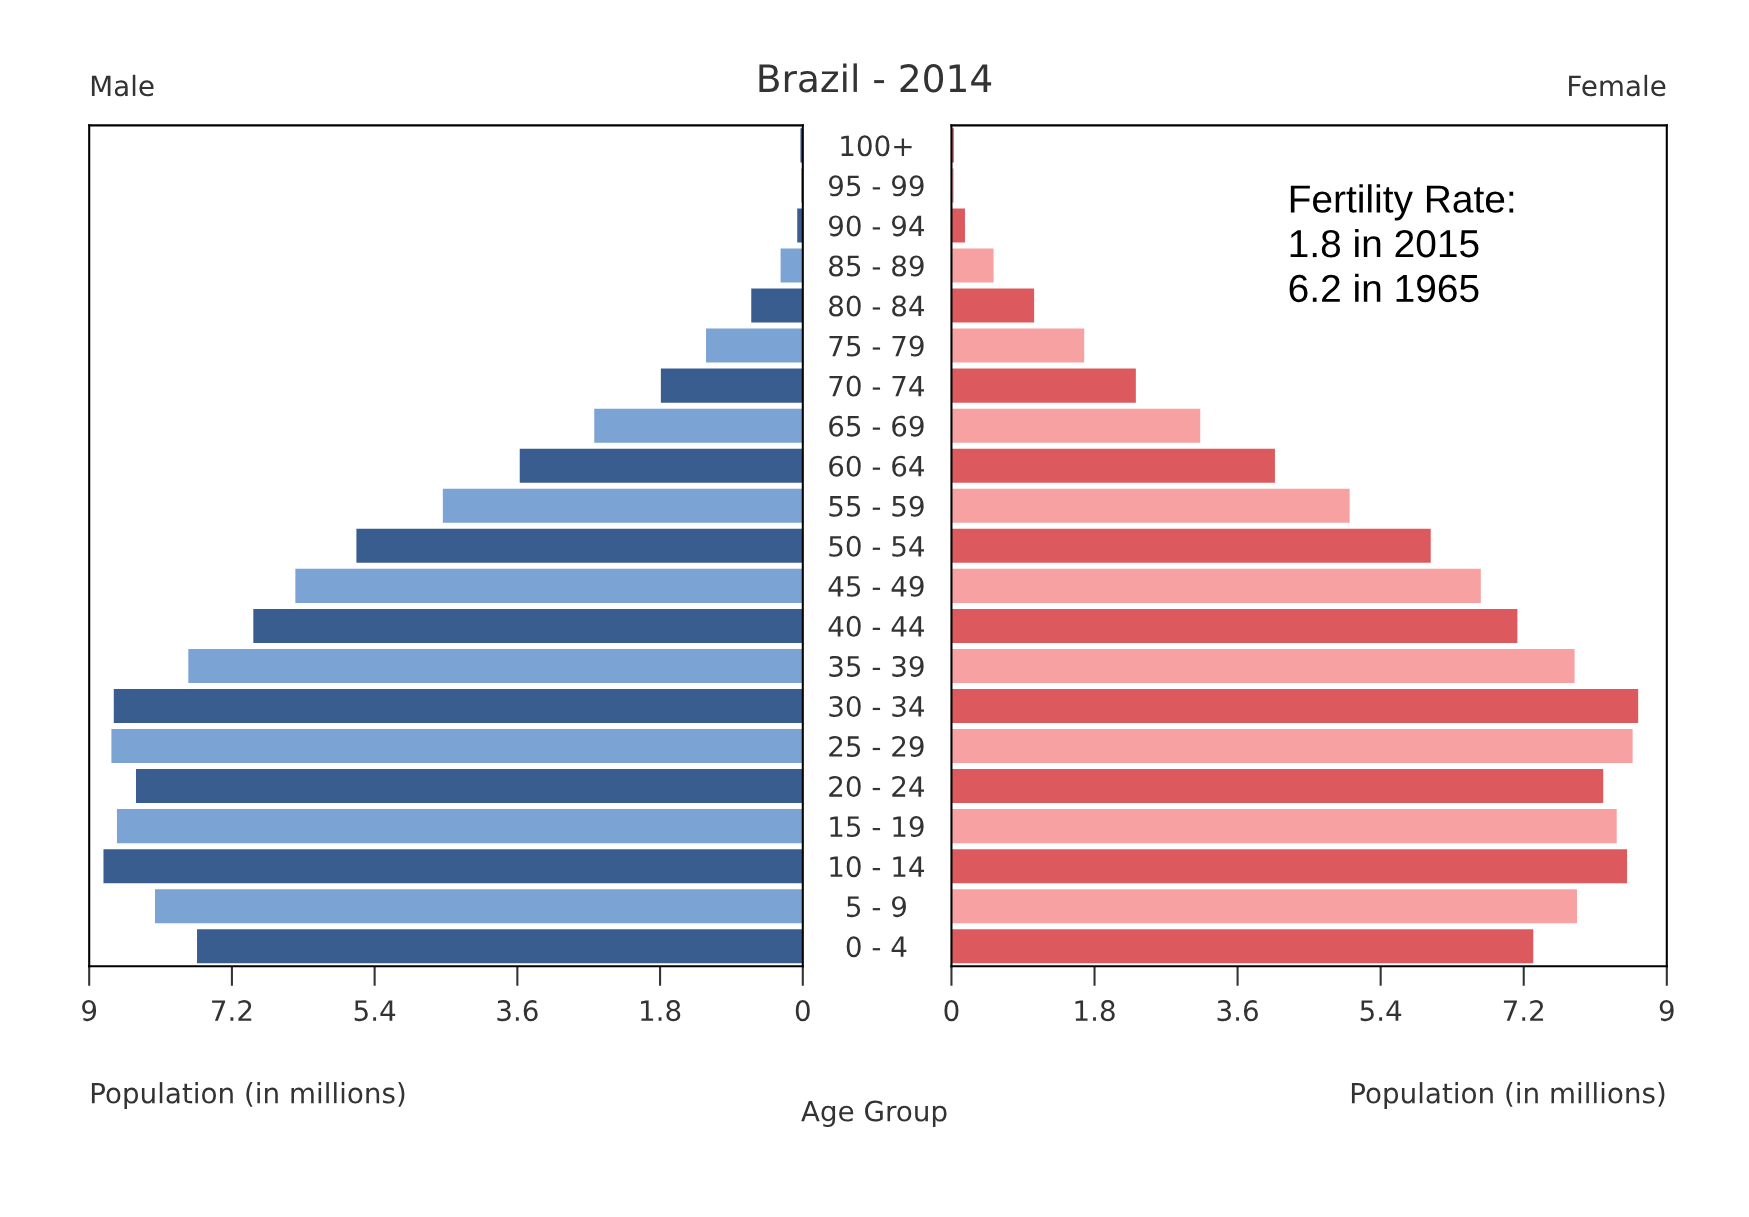  Describe the element at coordinates (876, 506) in the screenshot. I see `y-tick-label: 55 - 59` at that location.